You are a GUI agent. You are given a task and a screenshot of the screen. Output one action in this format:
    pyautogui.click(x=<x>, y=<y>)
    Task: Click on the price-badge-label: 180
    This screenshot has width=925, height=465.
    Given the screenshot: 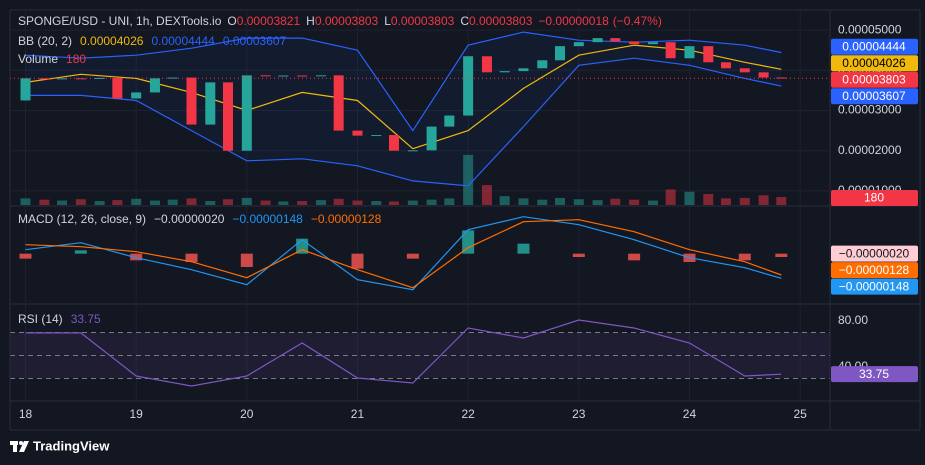 What is the action you would take?
    pyautogui.click(x=874, y=198)
    